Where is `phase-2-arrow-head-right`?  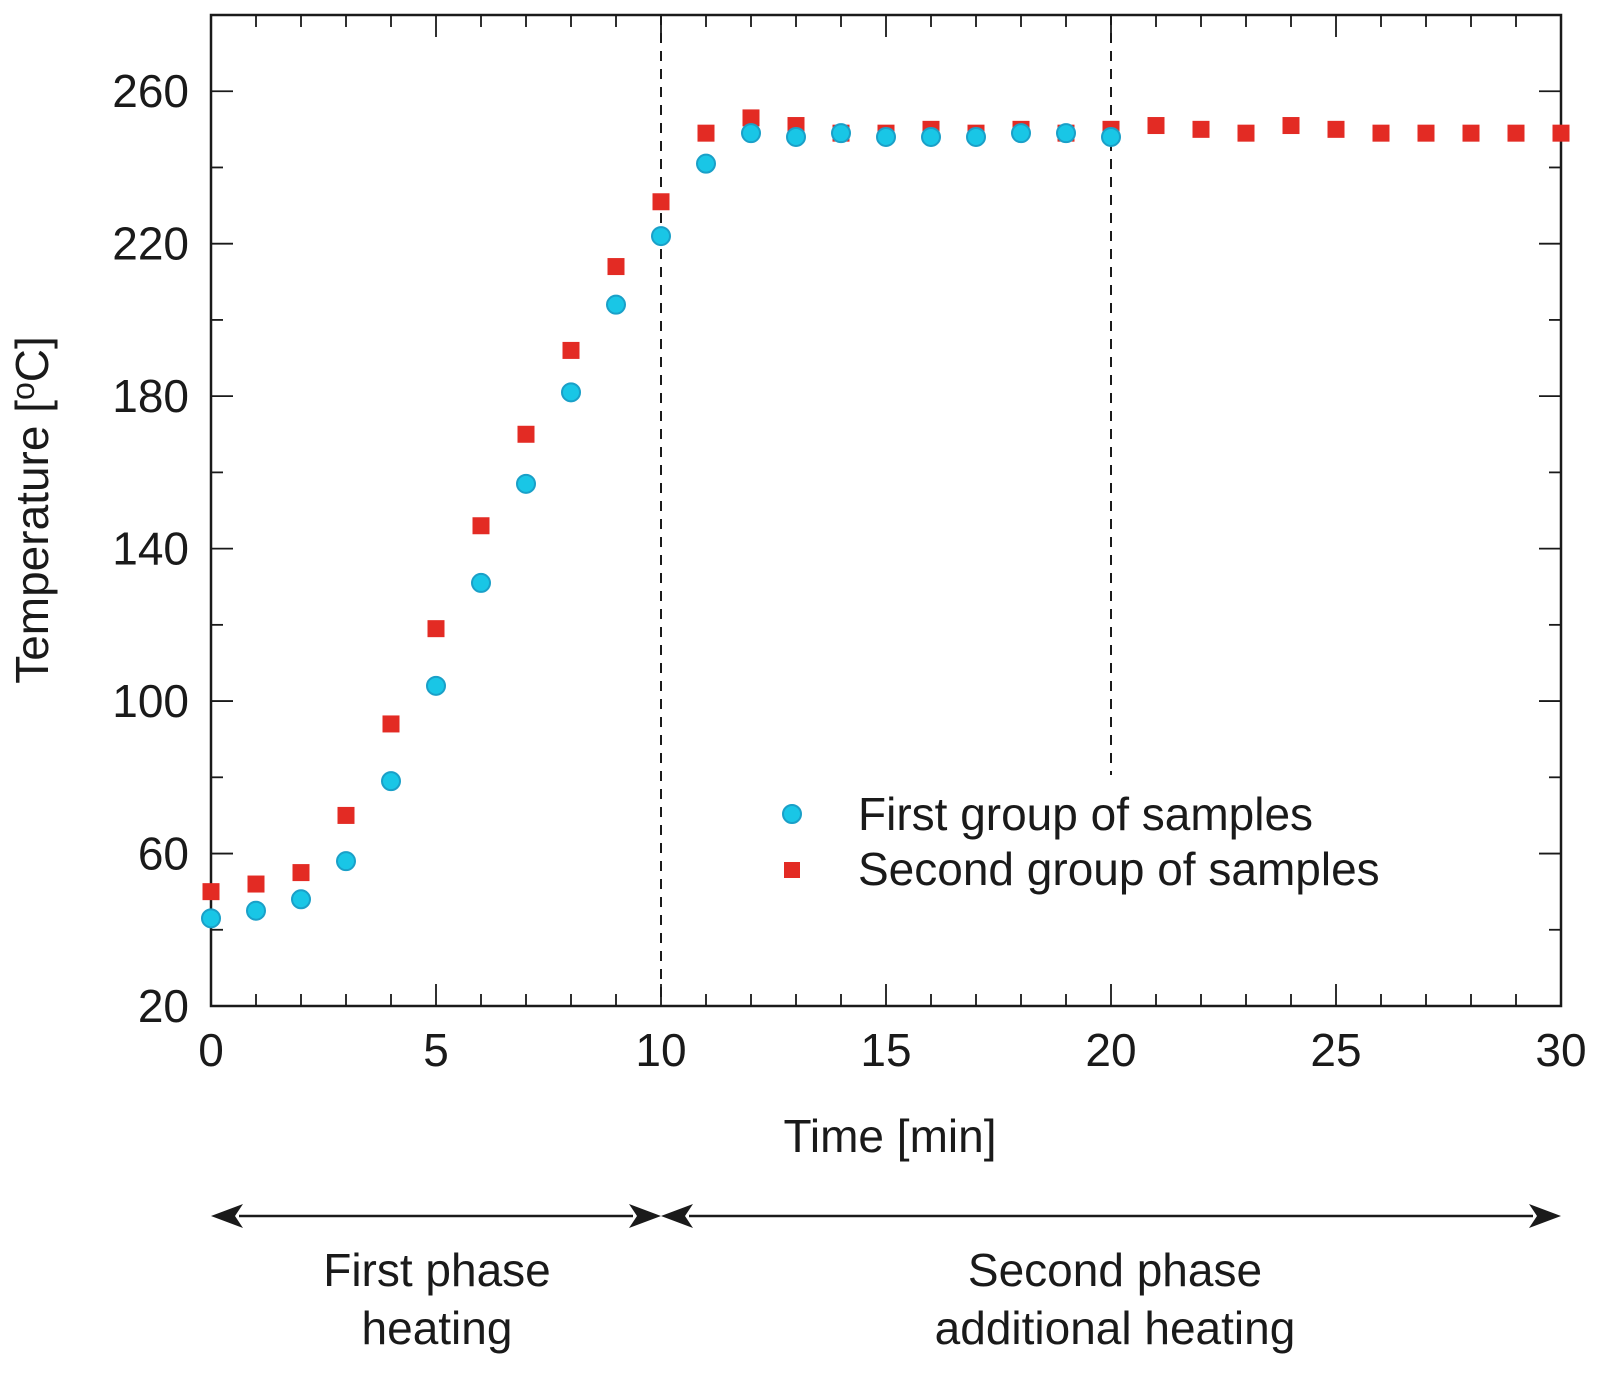 phase-2-arrow-head-right is located at coordinates (1545, 1216).